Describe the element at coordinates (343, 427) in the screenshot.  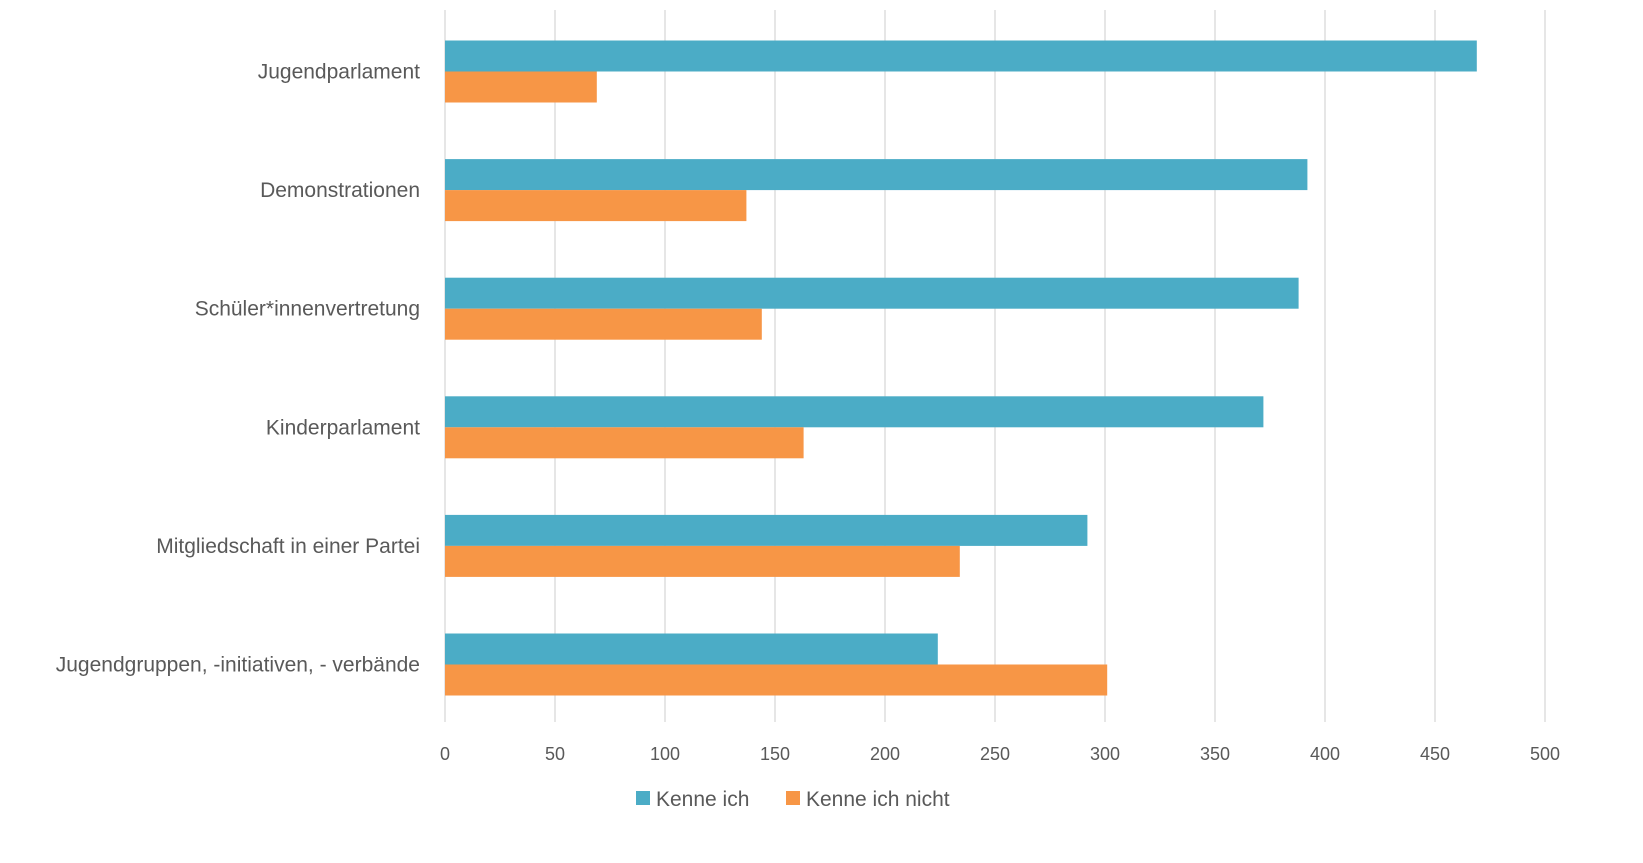
I see `category-label: Kinderparlament` at that location.